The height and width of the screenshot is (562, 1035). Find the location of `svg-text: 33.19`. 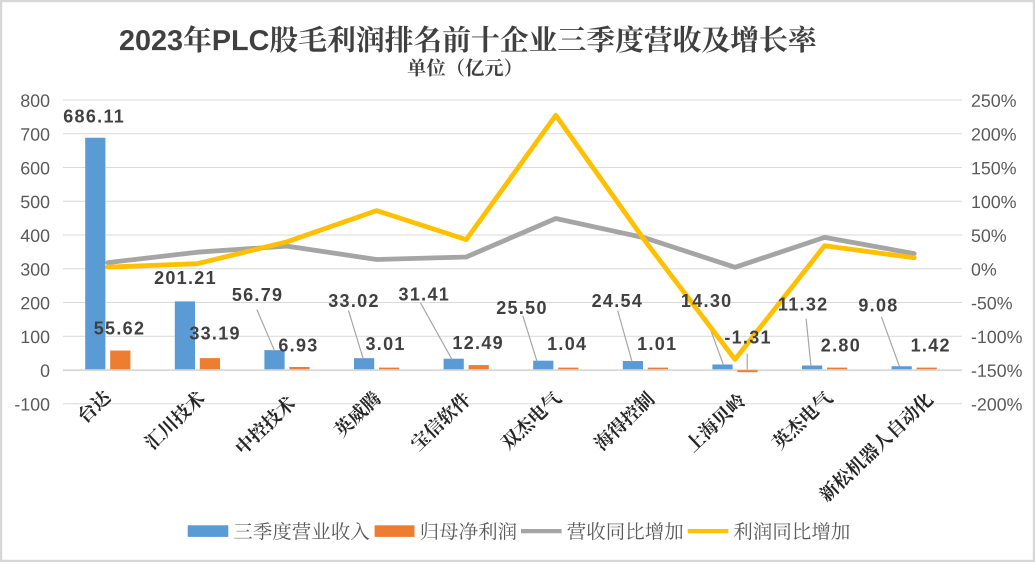

svg-text: 33.19 is located at coordinates (215, 334).